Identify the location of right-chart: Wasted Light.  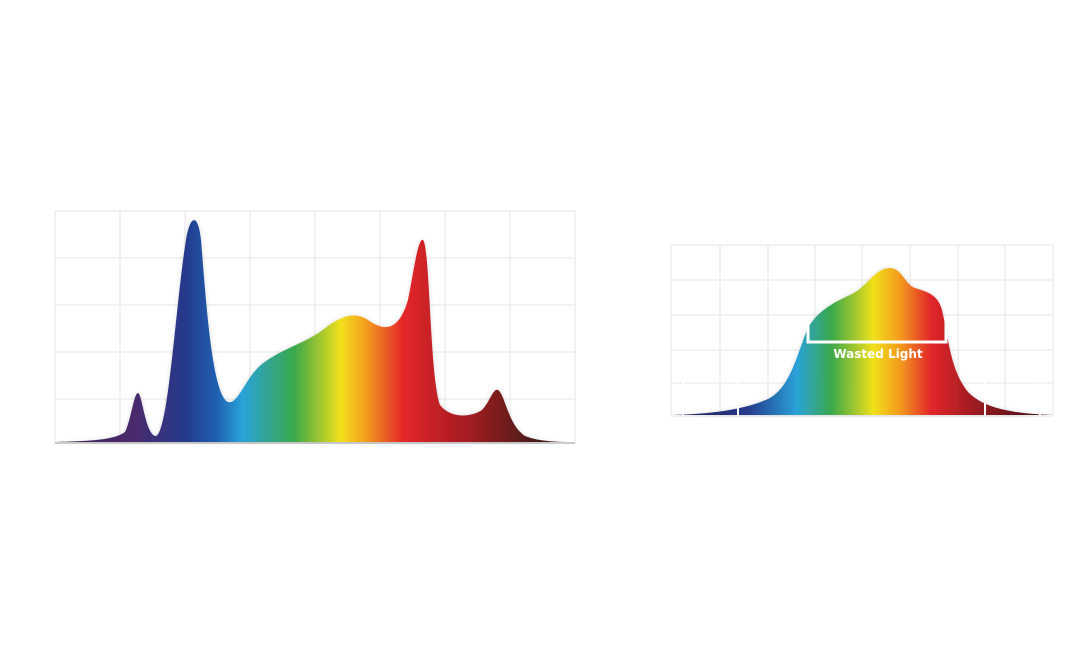
(862, 330).